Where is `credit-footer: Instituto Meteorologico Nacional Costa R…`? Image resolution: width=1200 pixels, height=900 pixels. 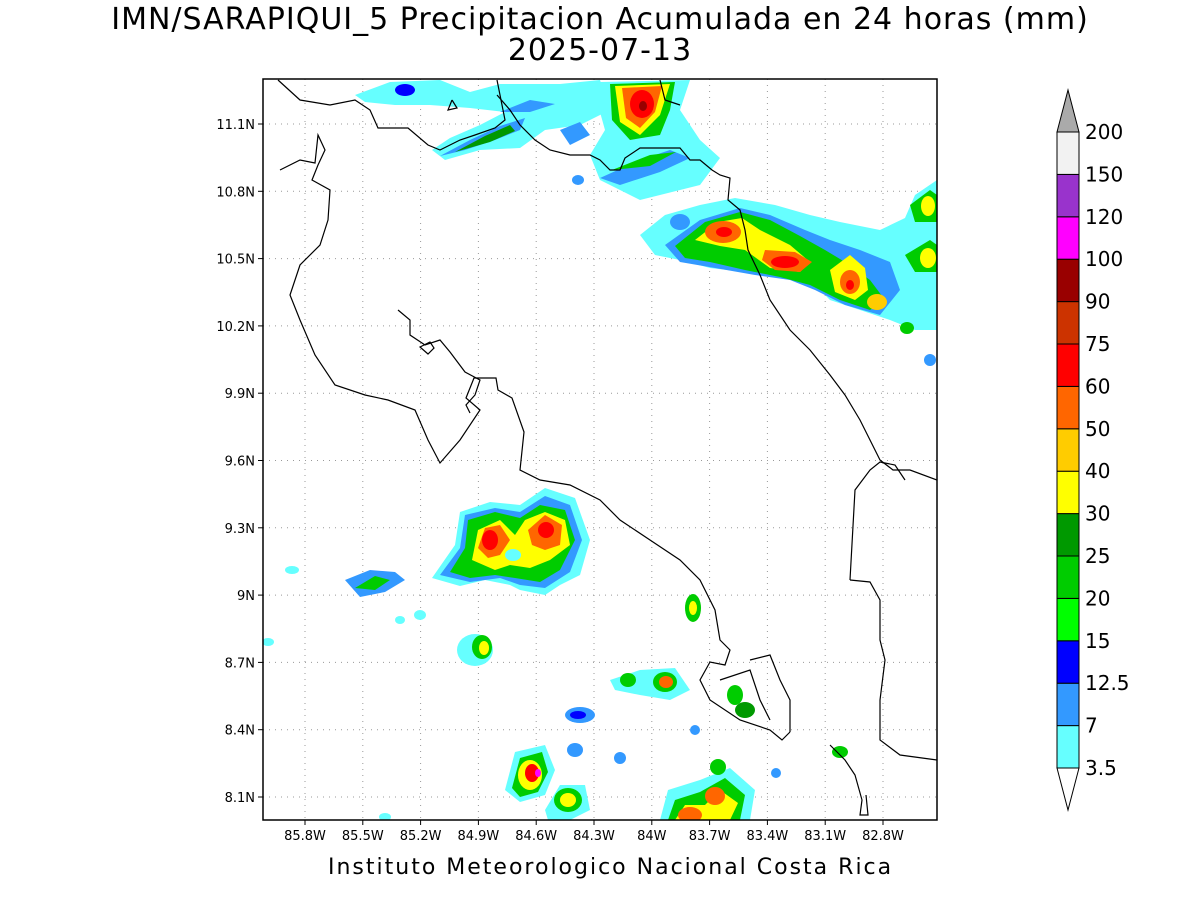
credit-footer: Instituto Meteorologico Nacional Costa R… is located at coordinates (611, 867).